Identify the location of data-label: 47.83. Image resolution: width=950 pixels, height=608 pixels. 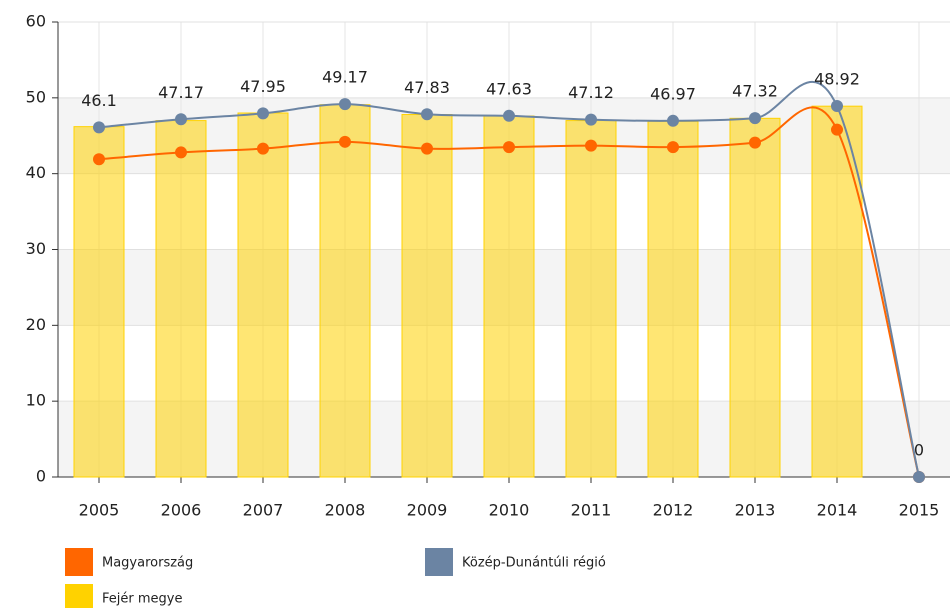
(427, 87).